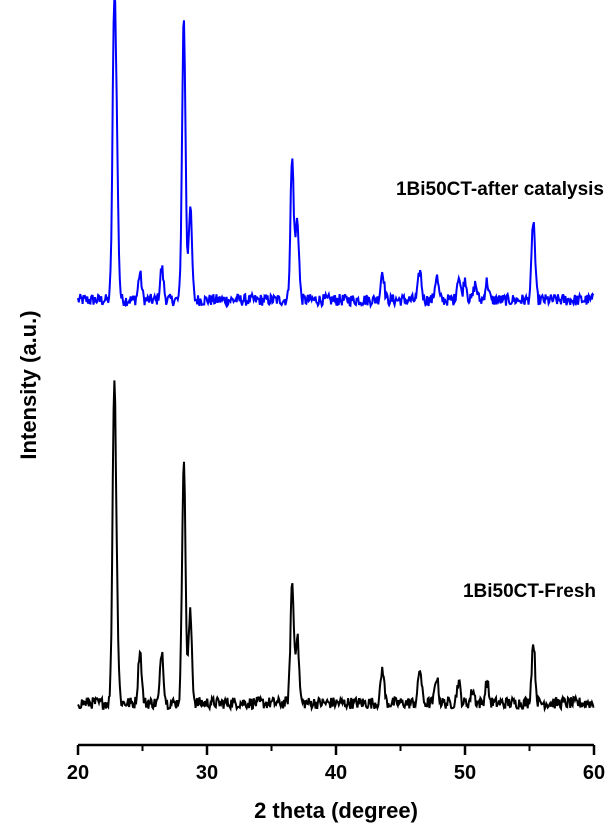 The image size is (614, 836). What do you see at coordinates (28, 384) in the screenshot?
I see `y-axis-title: Intensity (a.u.)` at bounding box center [28, 384].